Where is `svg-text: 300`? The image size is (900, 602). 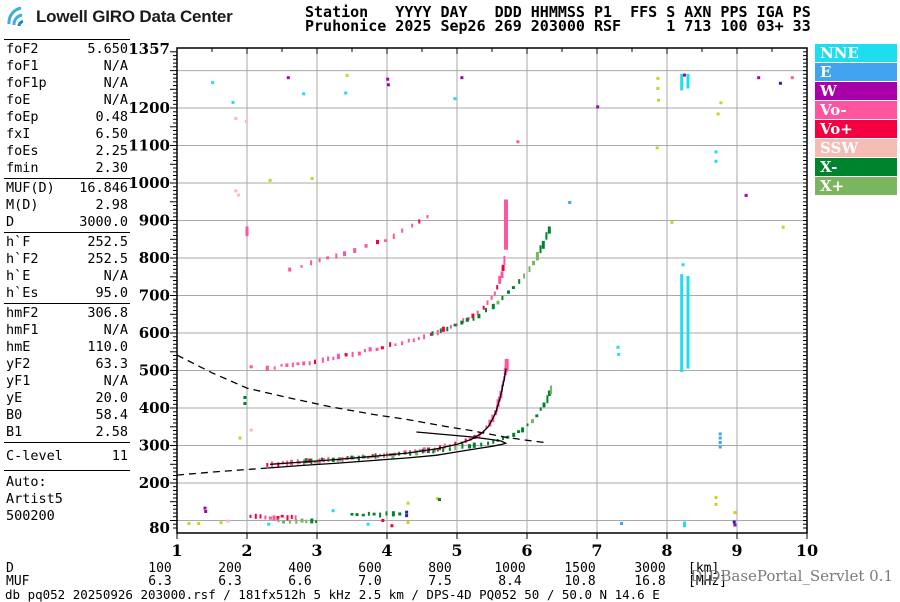 svg-text: 300 is located at coordinates (154, 446).